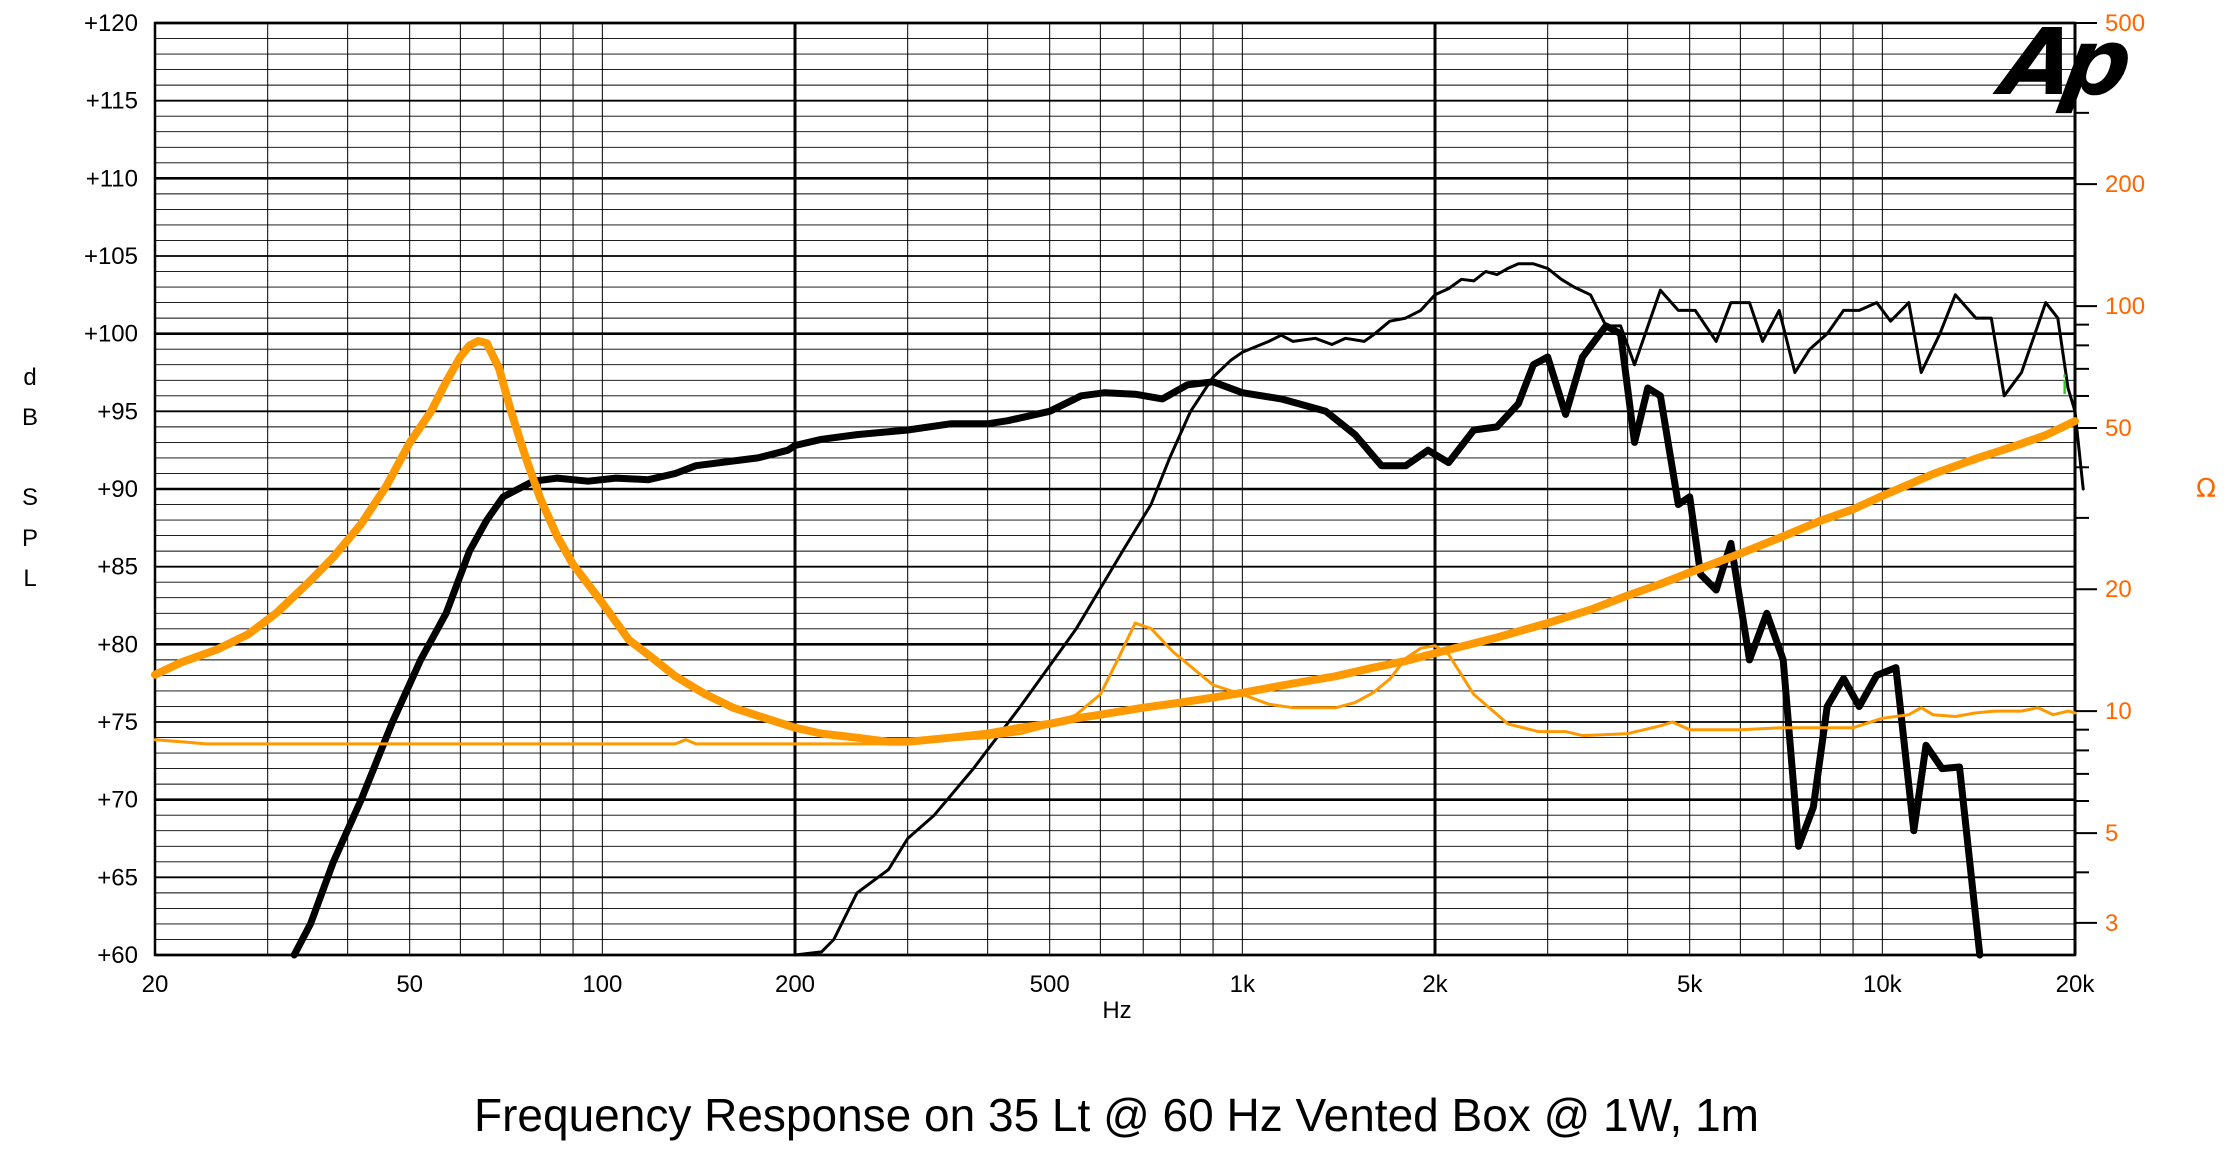 Image resolution: width=2233 pixels, height=1150 pixels. I want to click on y-axis-label-letter: B, so click(30, 417).